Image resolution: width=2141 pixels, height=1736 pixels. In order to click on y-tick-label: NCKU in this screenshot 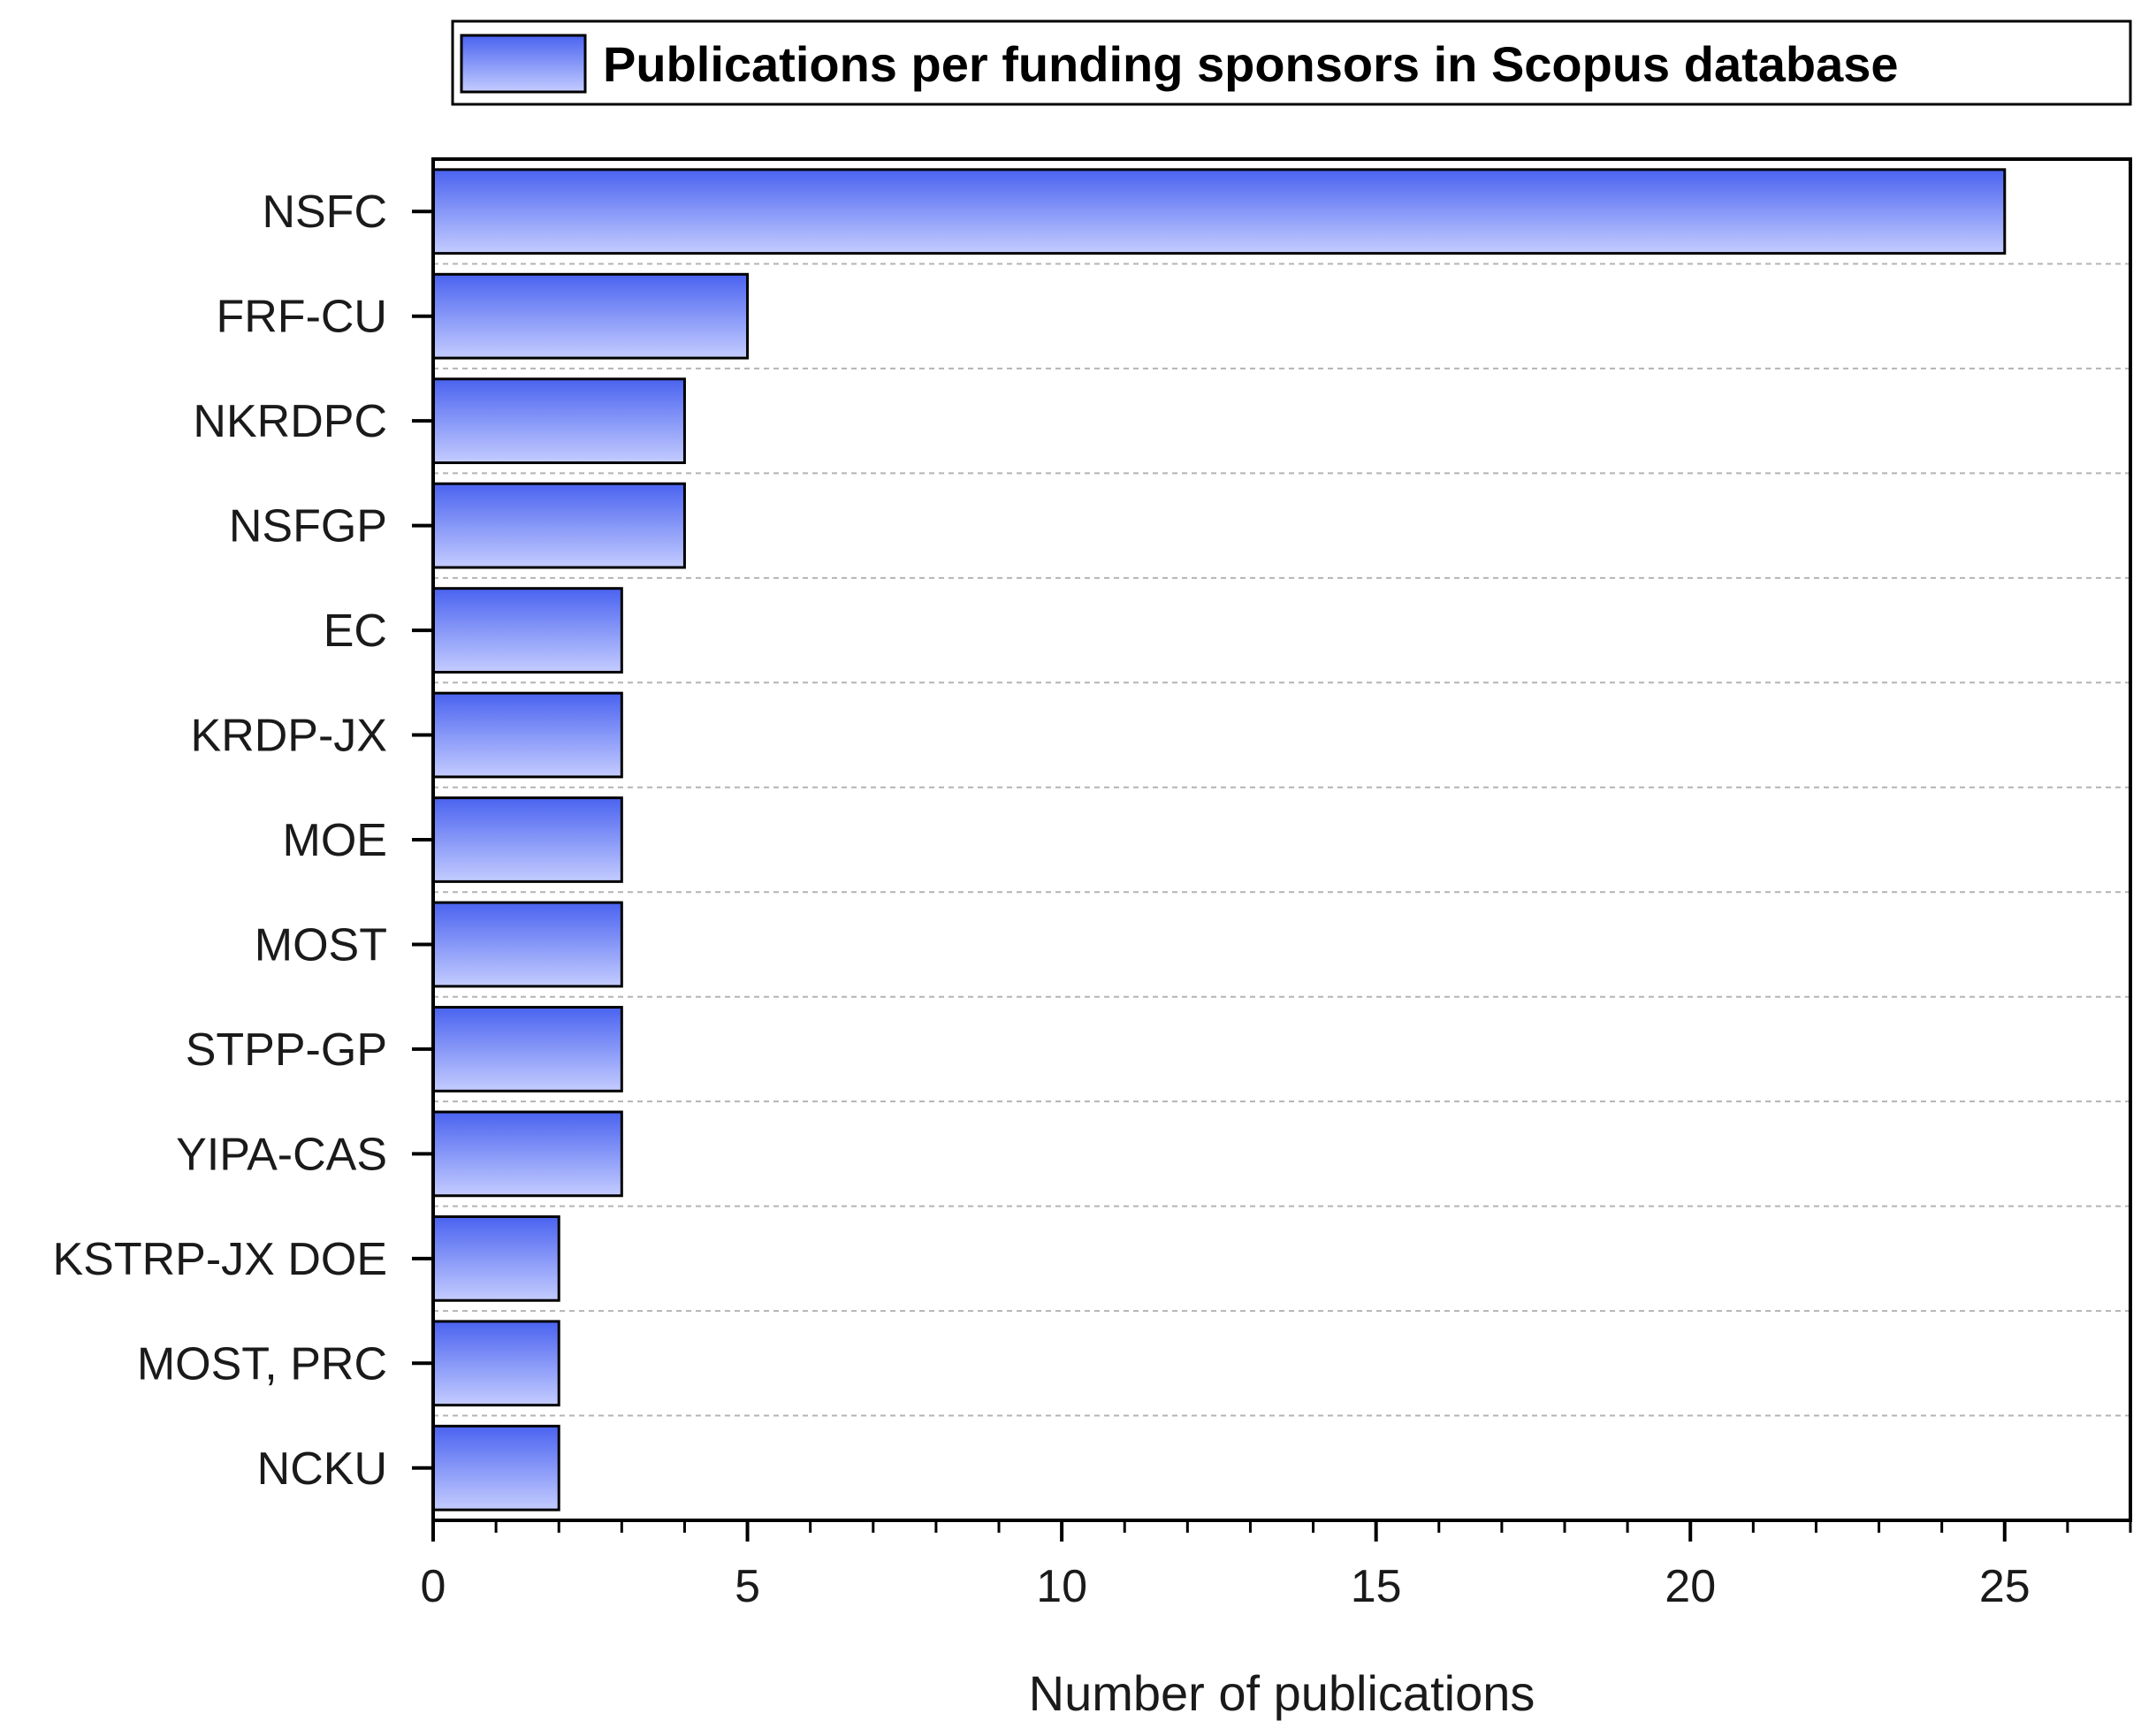, I will do `click(322, 1469)`.